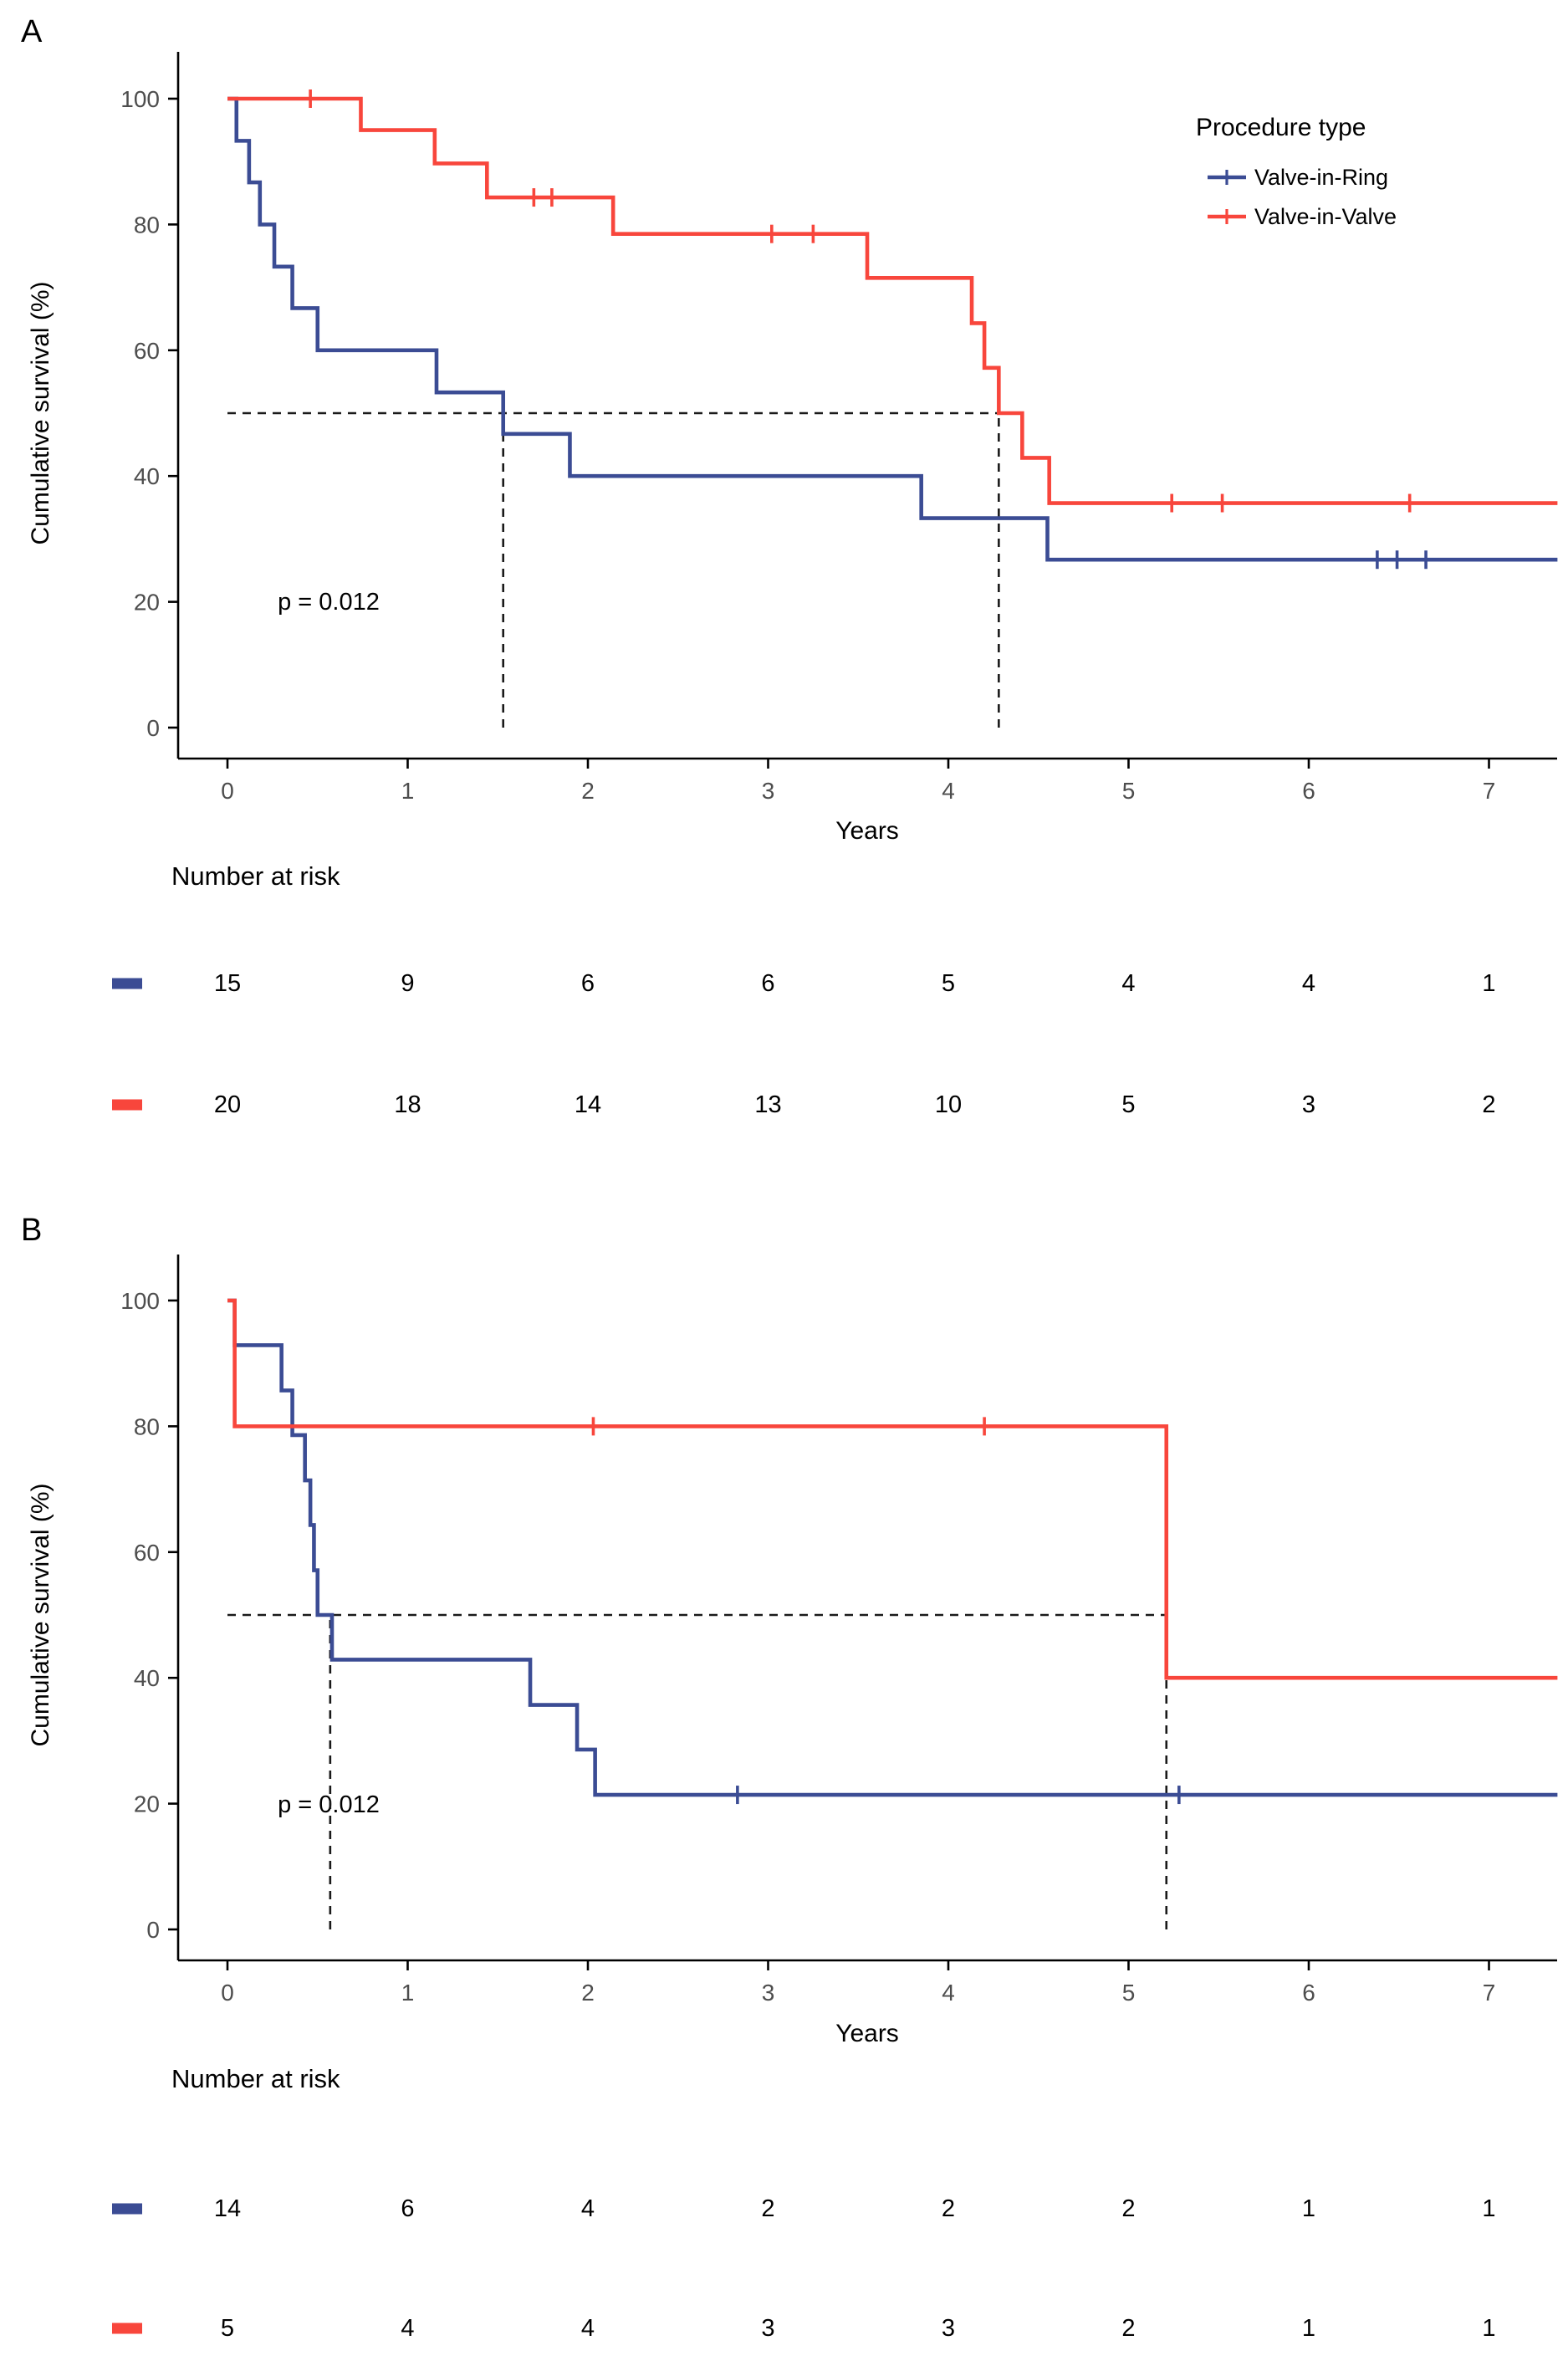 This screenshot has height=2366, width=1568. What do you see at coordinates (1227, 197) in the screenshot?
I see `legend-keys` at bounding box center [1227, 197].